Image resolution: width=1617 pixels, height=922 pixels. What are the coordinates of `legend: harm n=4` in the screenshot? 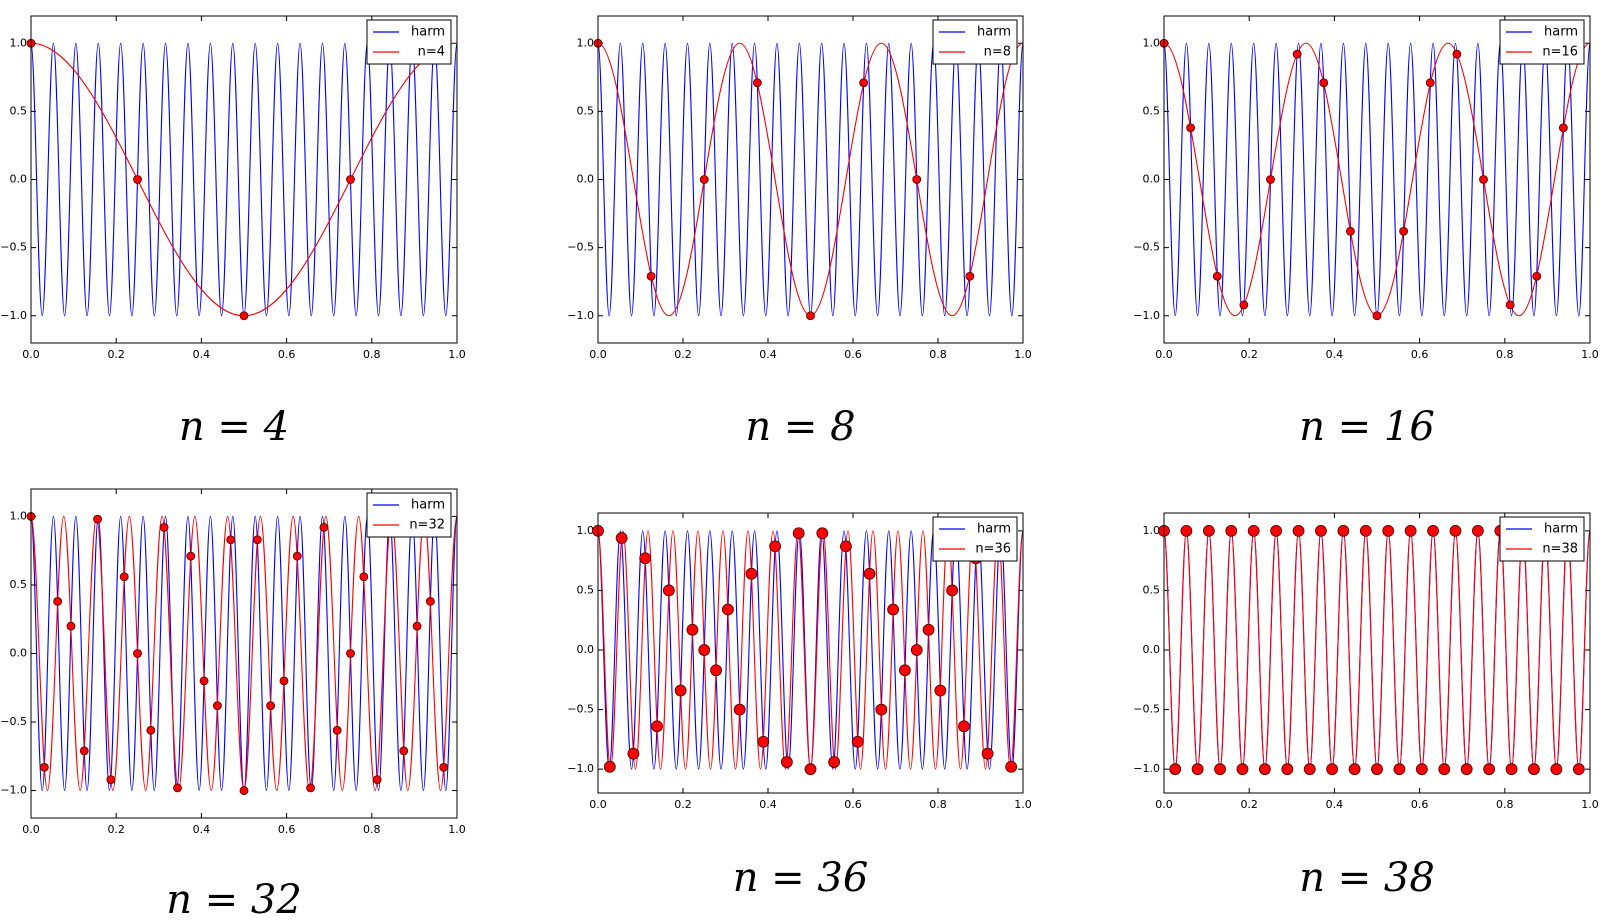 It's located at (409, 42).